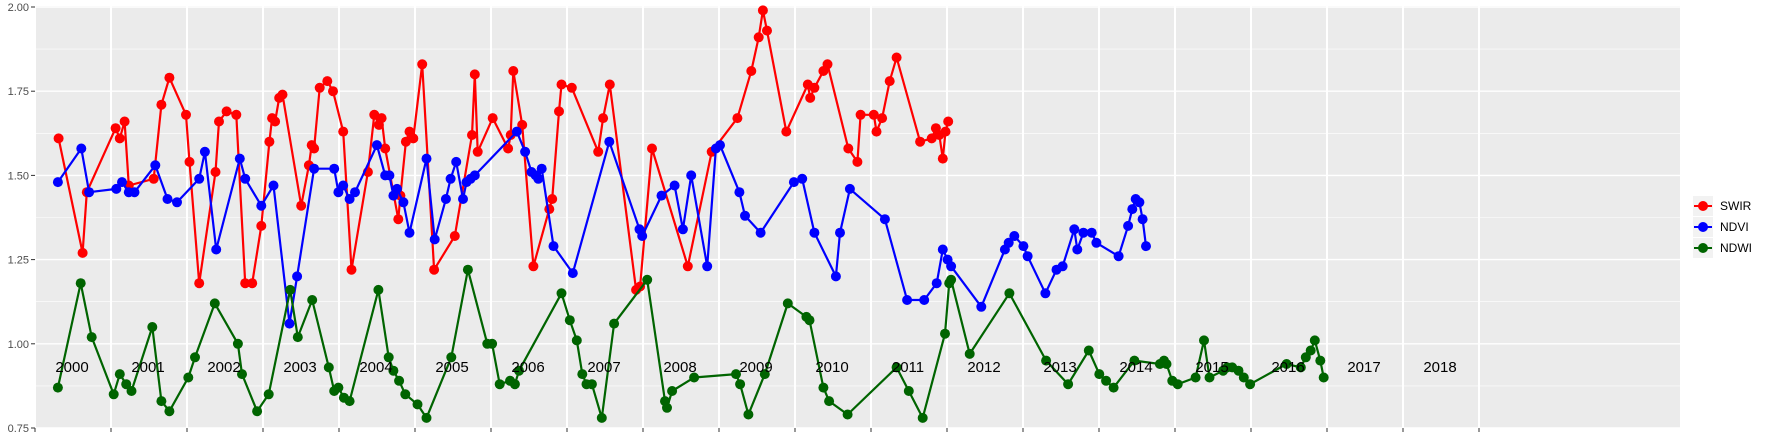 The image size is (1773, 442). I want to click on legend-label: NDWI, so click(1736, 248).